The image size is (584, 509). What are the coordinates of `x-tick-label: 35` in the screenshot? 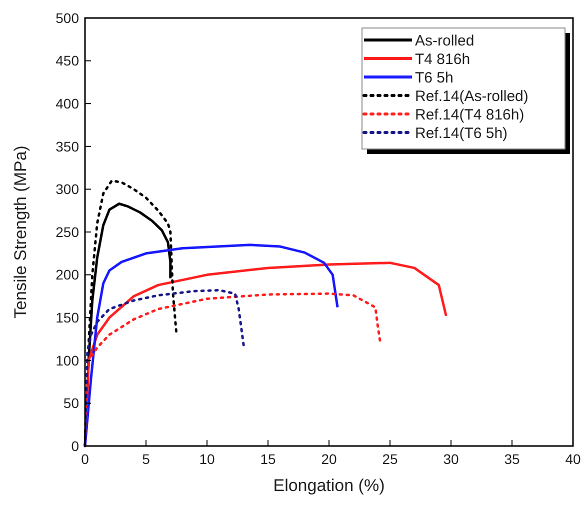 It's located at (512, 459).